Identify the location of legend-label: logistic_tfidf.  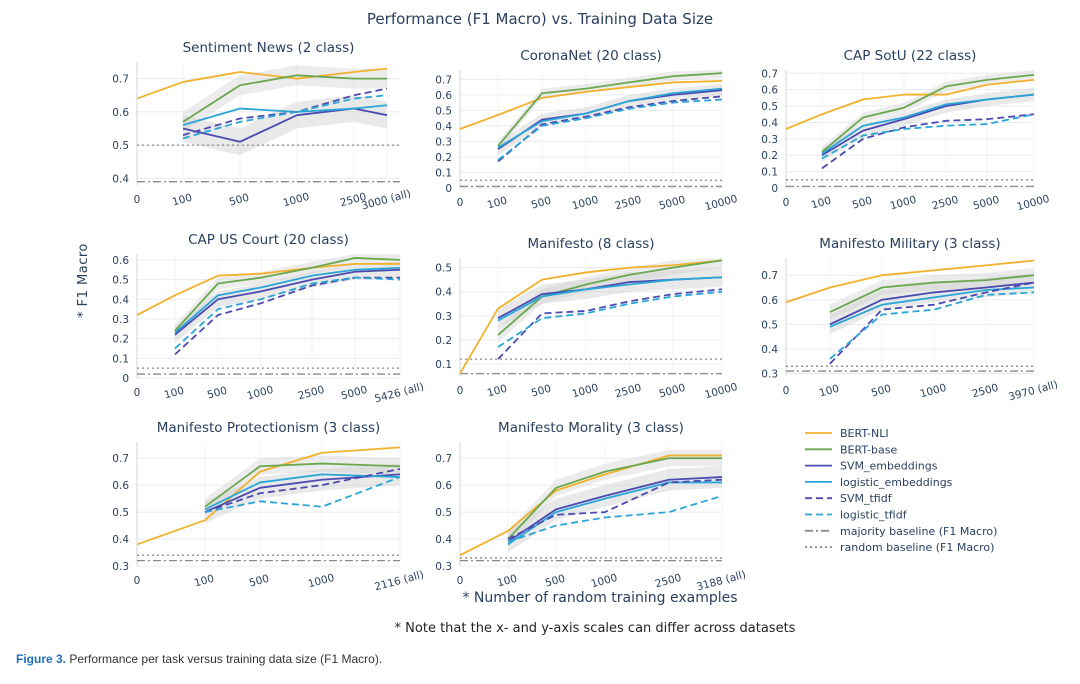
(874, 515).